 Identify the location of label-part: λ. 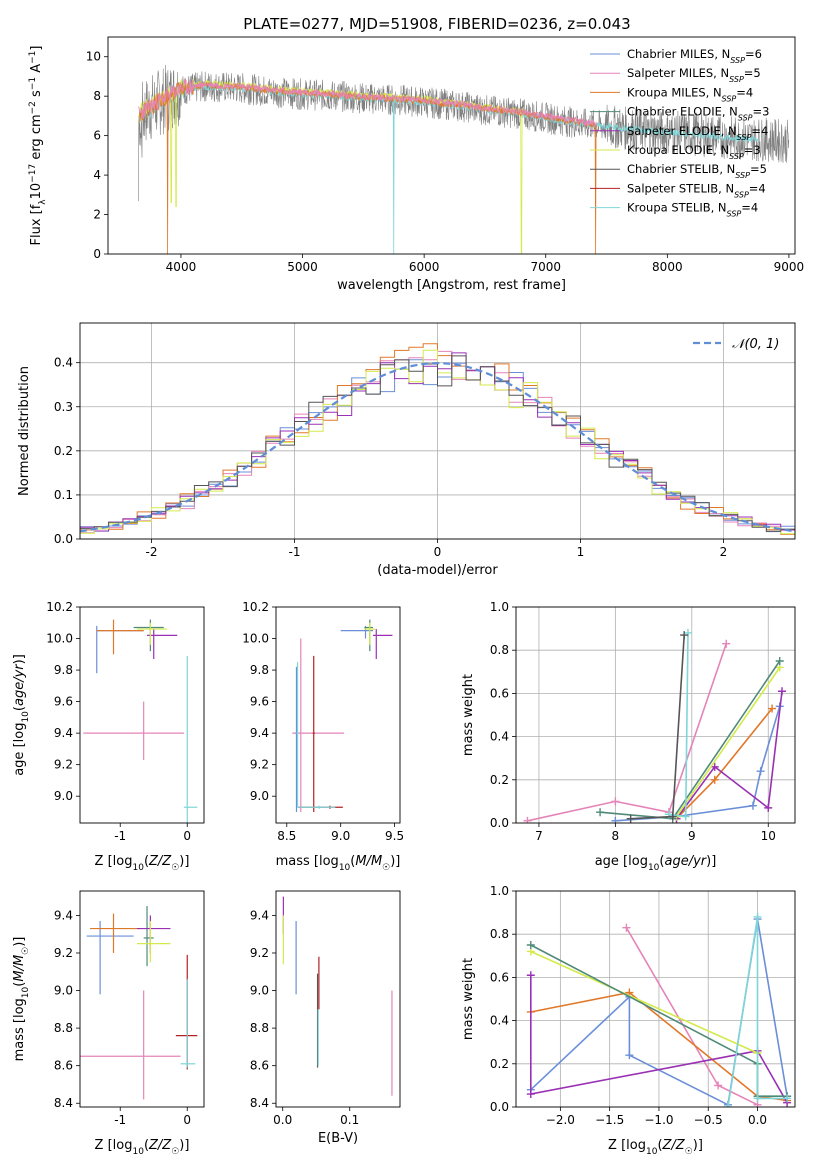
(43, 202).